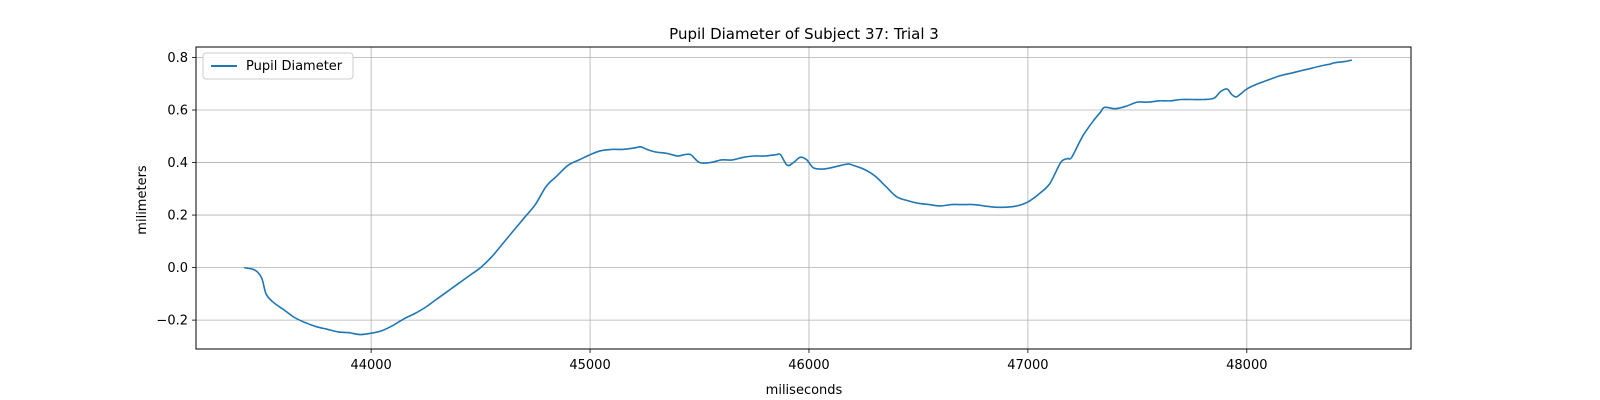  Describe the element at coordinates (177, 163) in the screenshot. I see `y-tick-label: 0.4` at that location.